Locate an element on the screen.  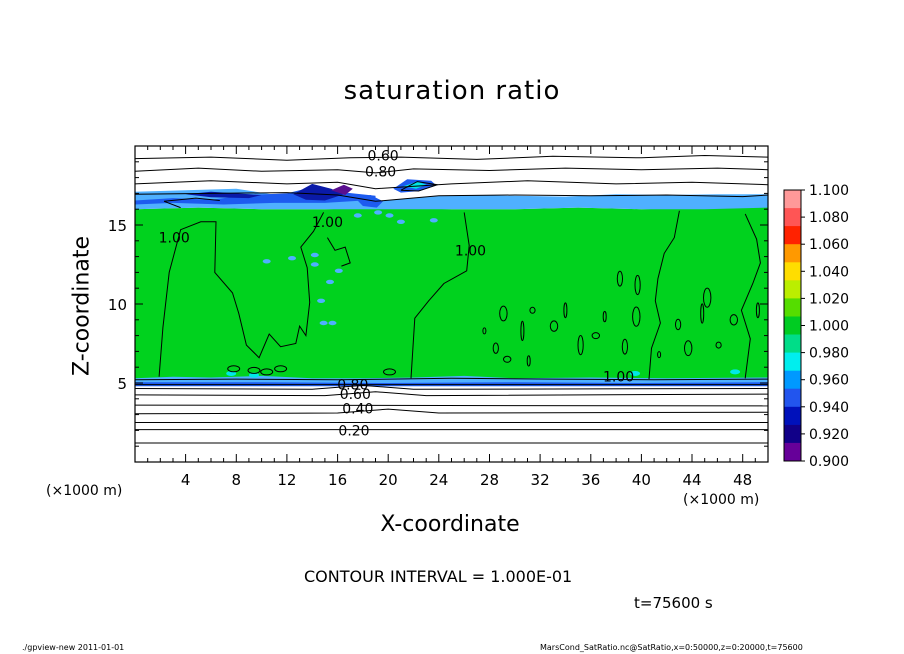
colorbar-label: 0.900 is located at coordinates (829, 462).